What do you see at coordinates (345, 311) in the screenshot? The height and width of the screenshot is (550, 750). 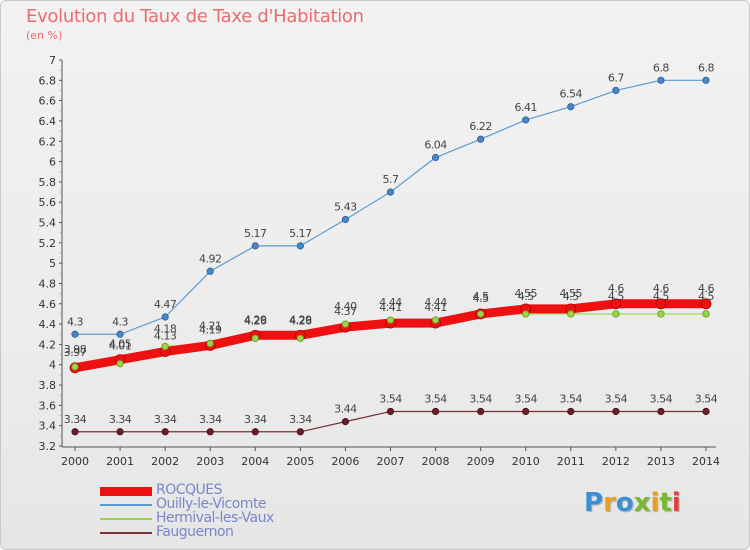 I see `data-label-rocques: 4.37` at bounding box center [345, 311].